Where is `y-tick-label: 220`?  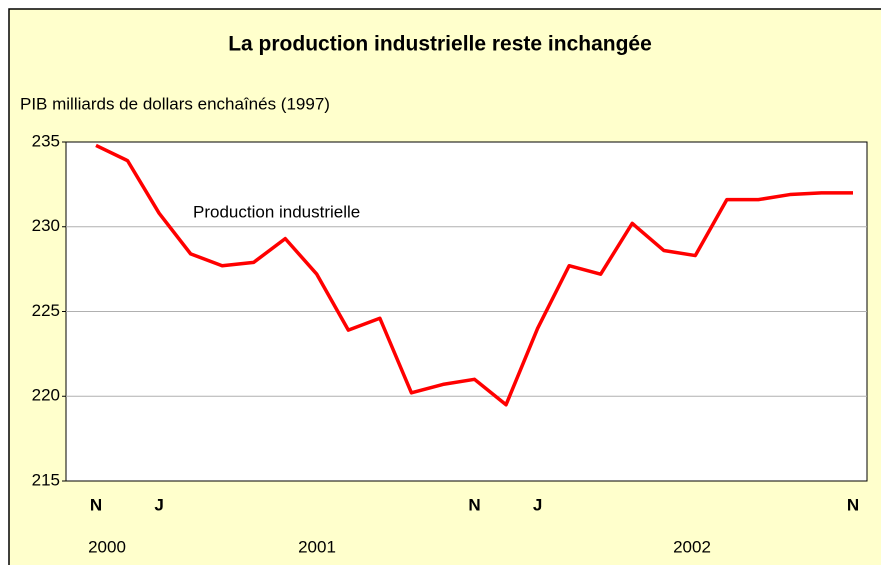
y-tick-label: 220 is located at coordinates (46, 395).